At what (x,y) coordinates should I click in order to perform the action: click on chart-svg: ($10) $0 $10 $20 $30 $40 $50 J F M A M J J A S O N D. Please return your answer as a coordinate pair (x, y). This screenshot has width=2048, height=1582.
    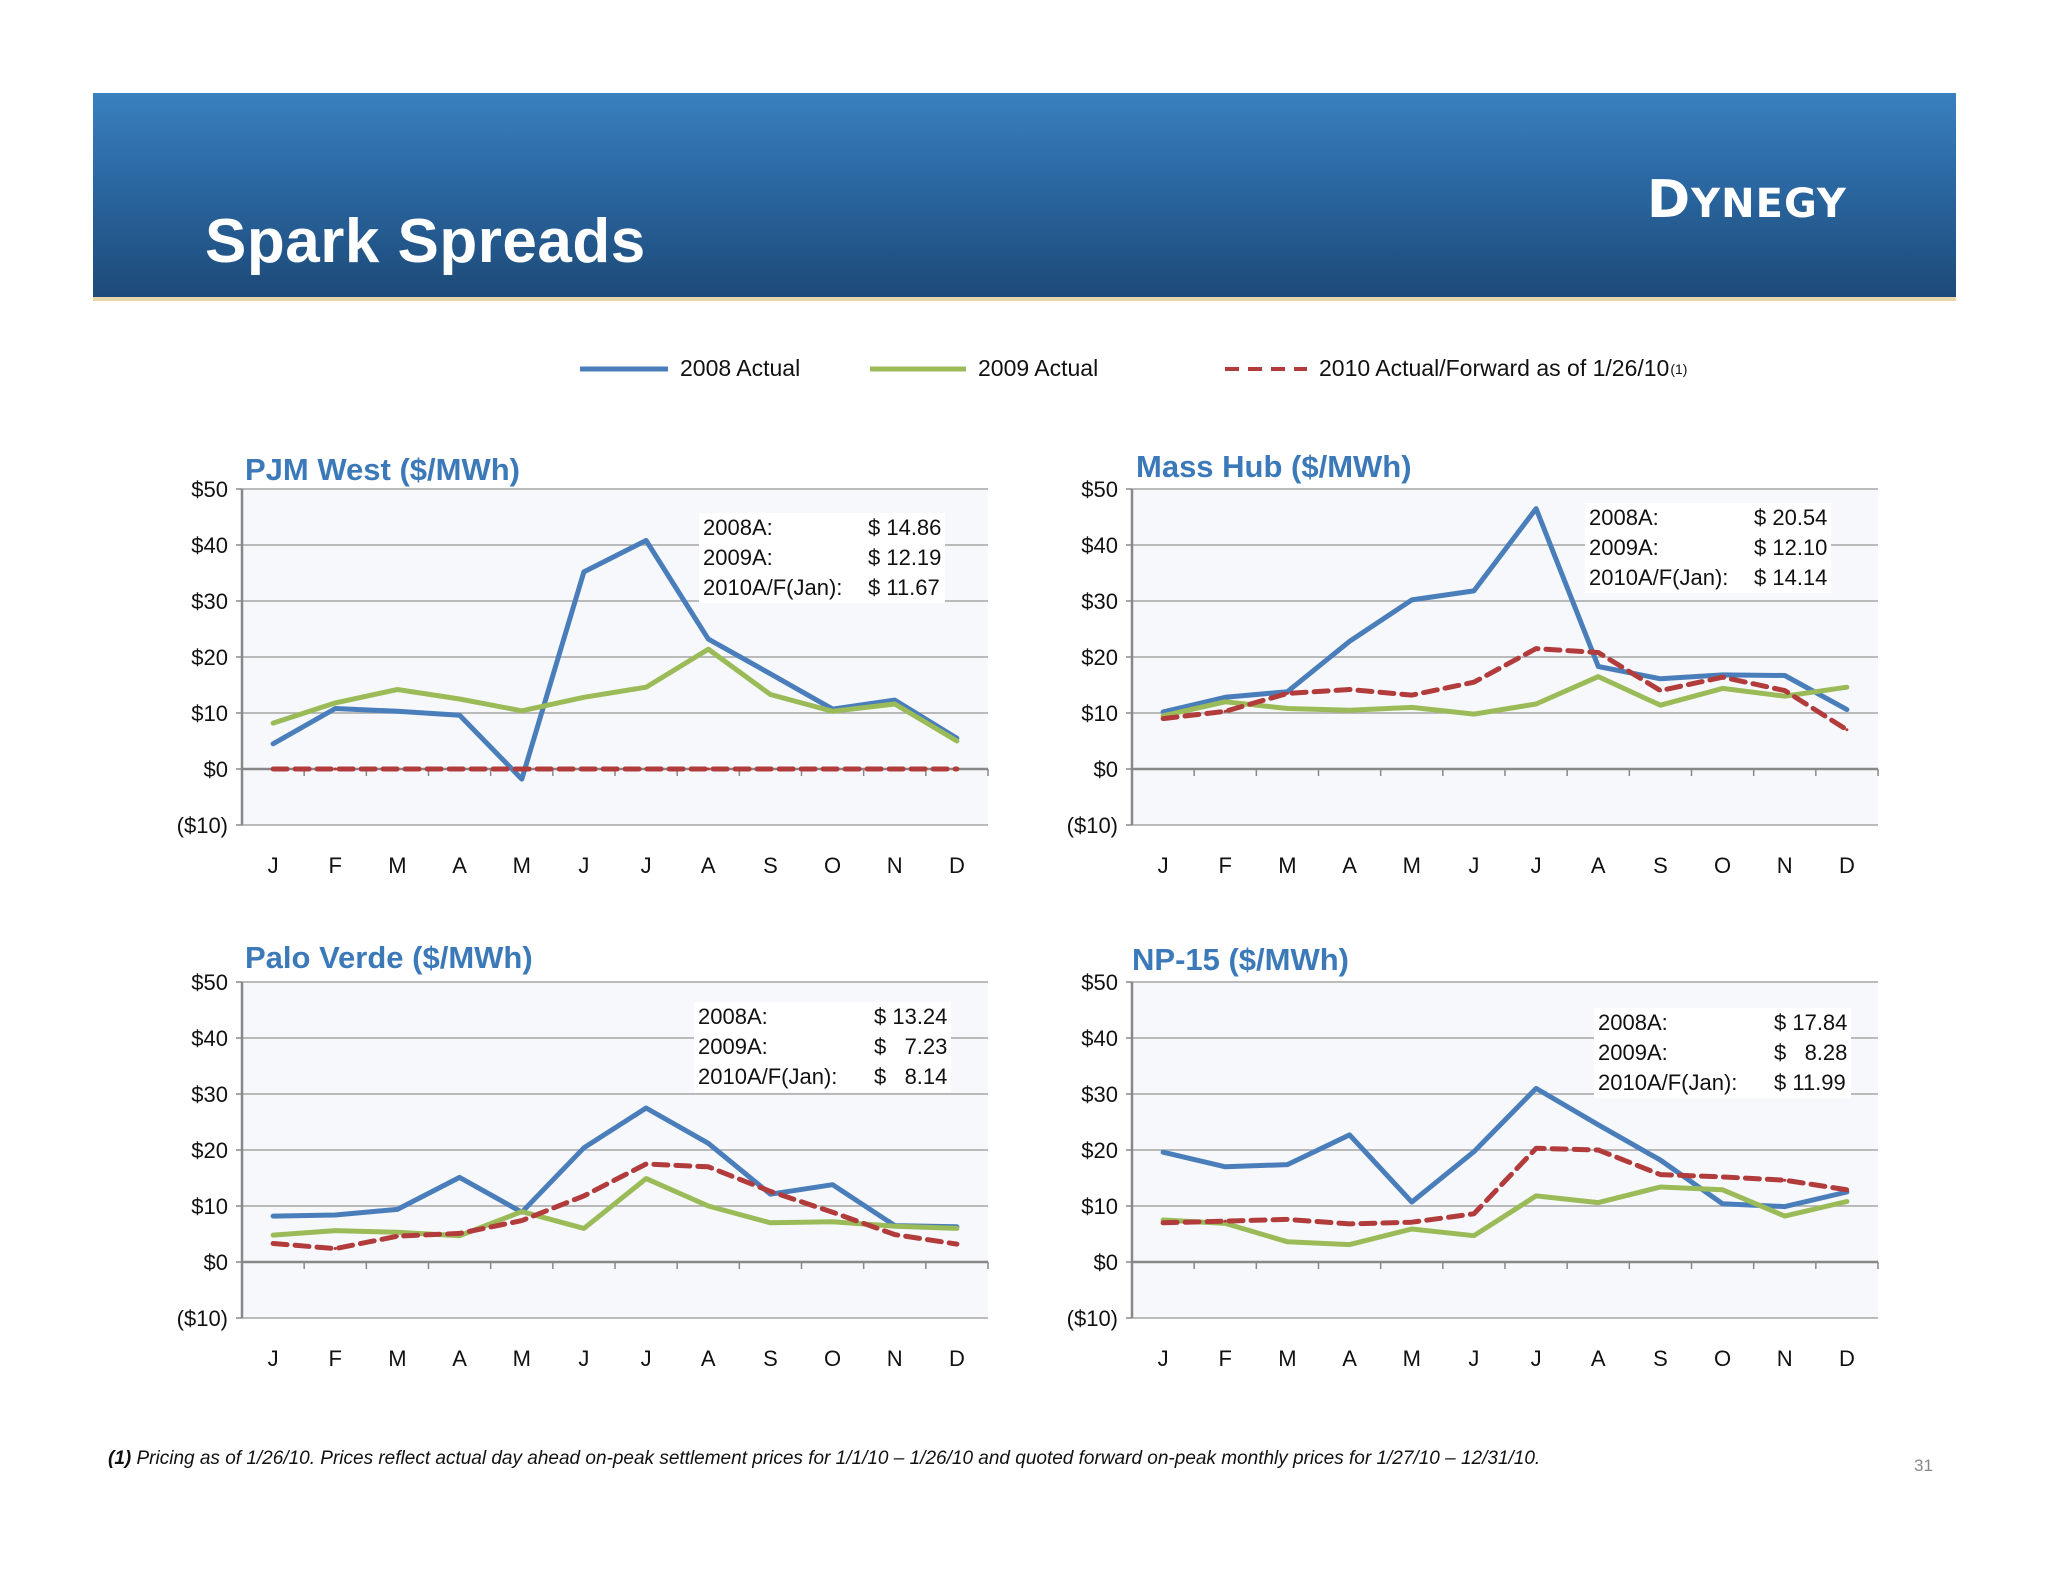
    Looking at the image, I should click on (583, 677).